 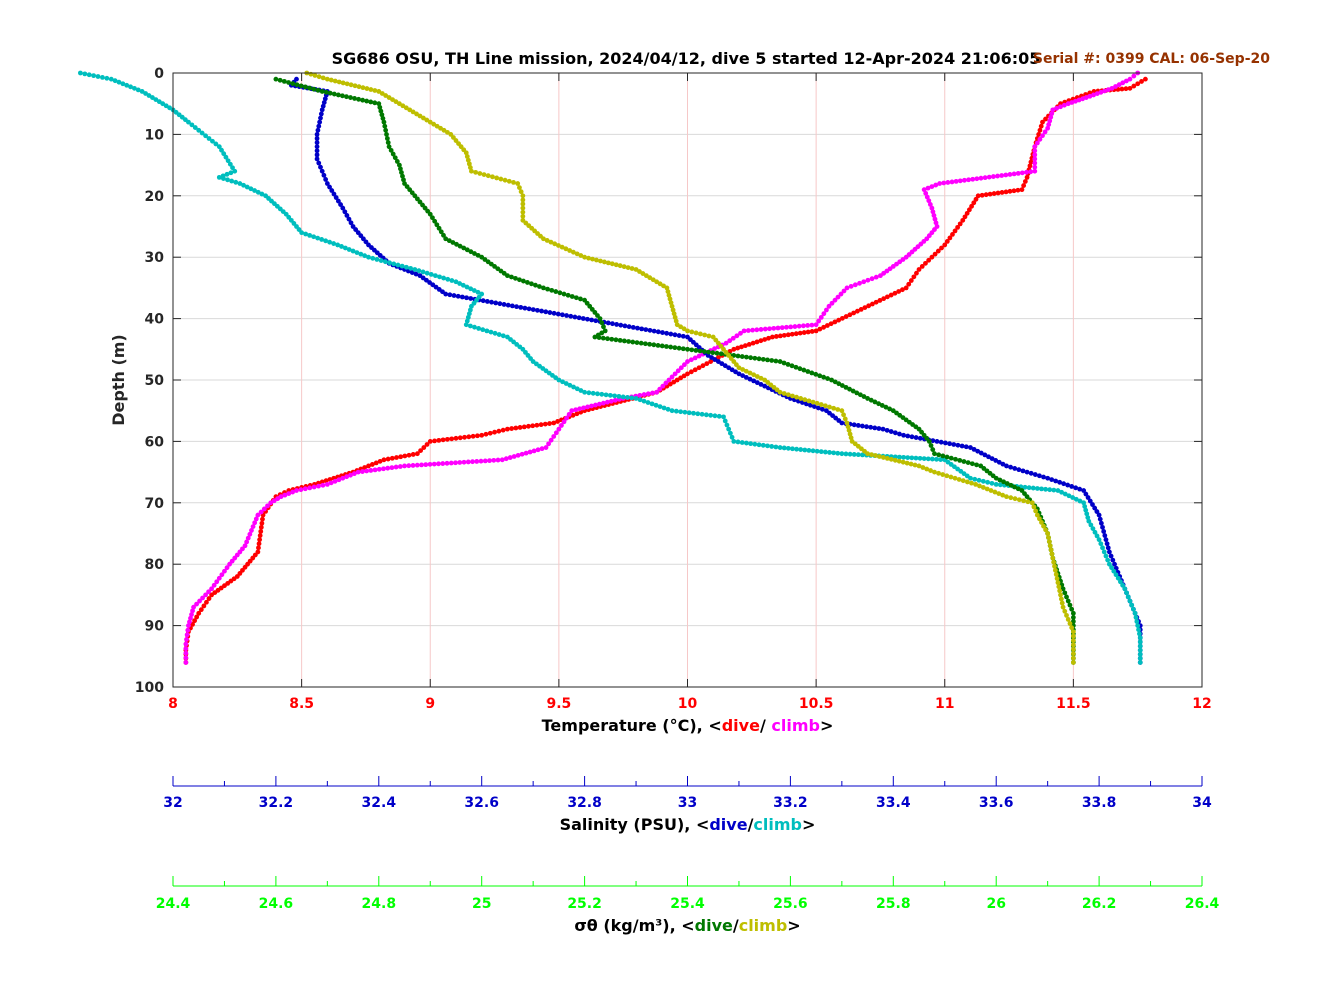 I want to click on temperature-tick-label: 12, so click(x=1201, y=704).